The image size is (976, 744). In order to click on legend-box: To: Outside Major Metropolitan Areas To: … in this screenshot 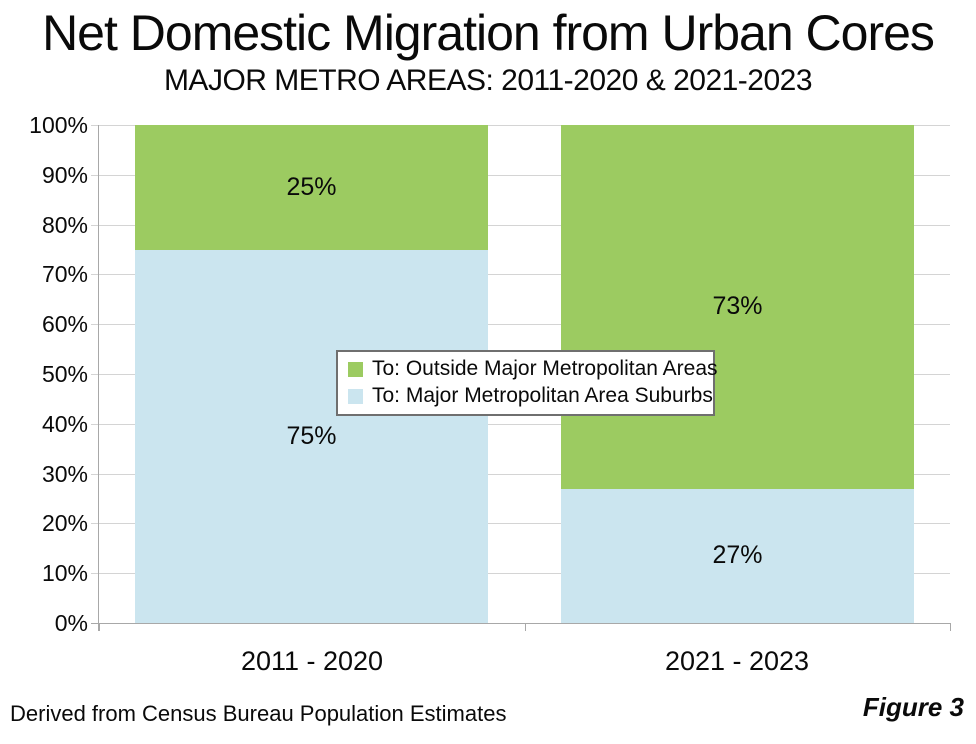, I will do `click(527, 383)`.